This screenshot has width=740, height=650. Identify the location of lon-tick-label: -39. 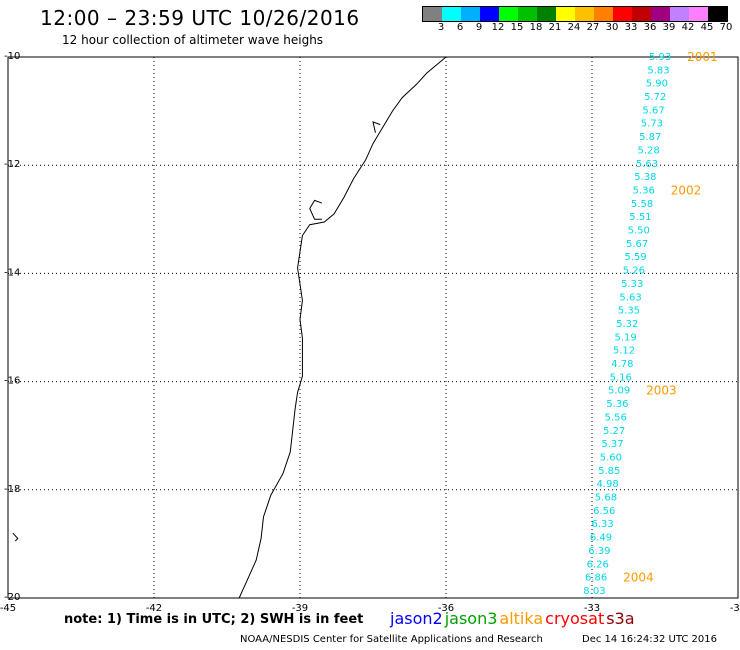
(300, 608).